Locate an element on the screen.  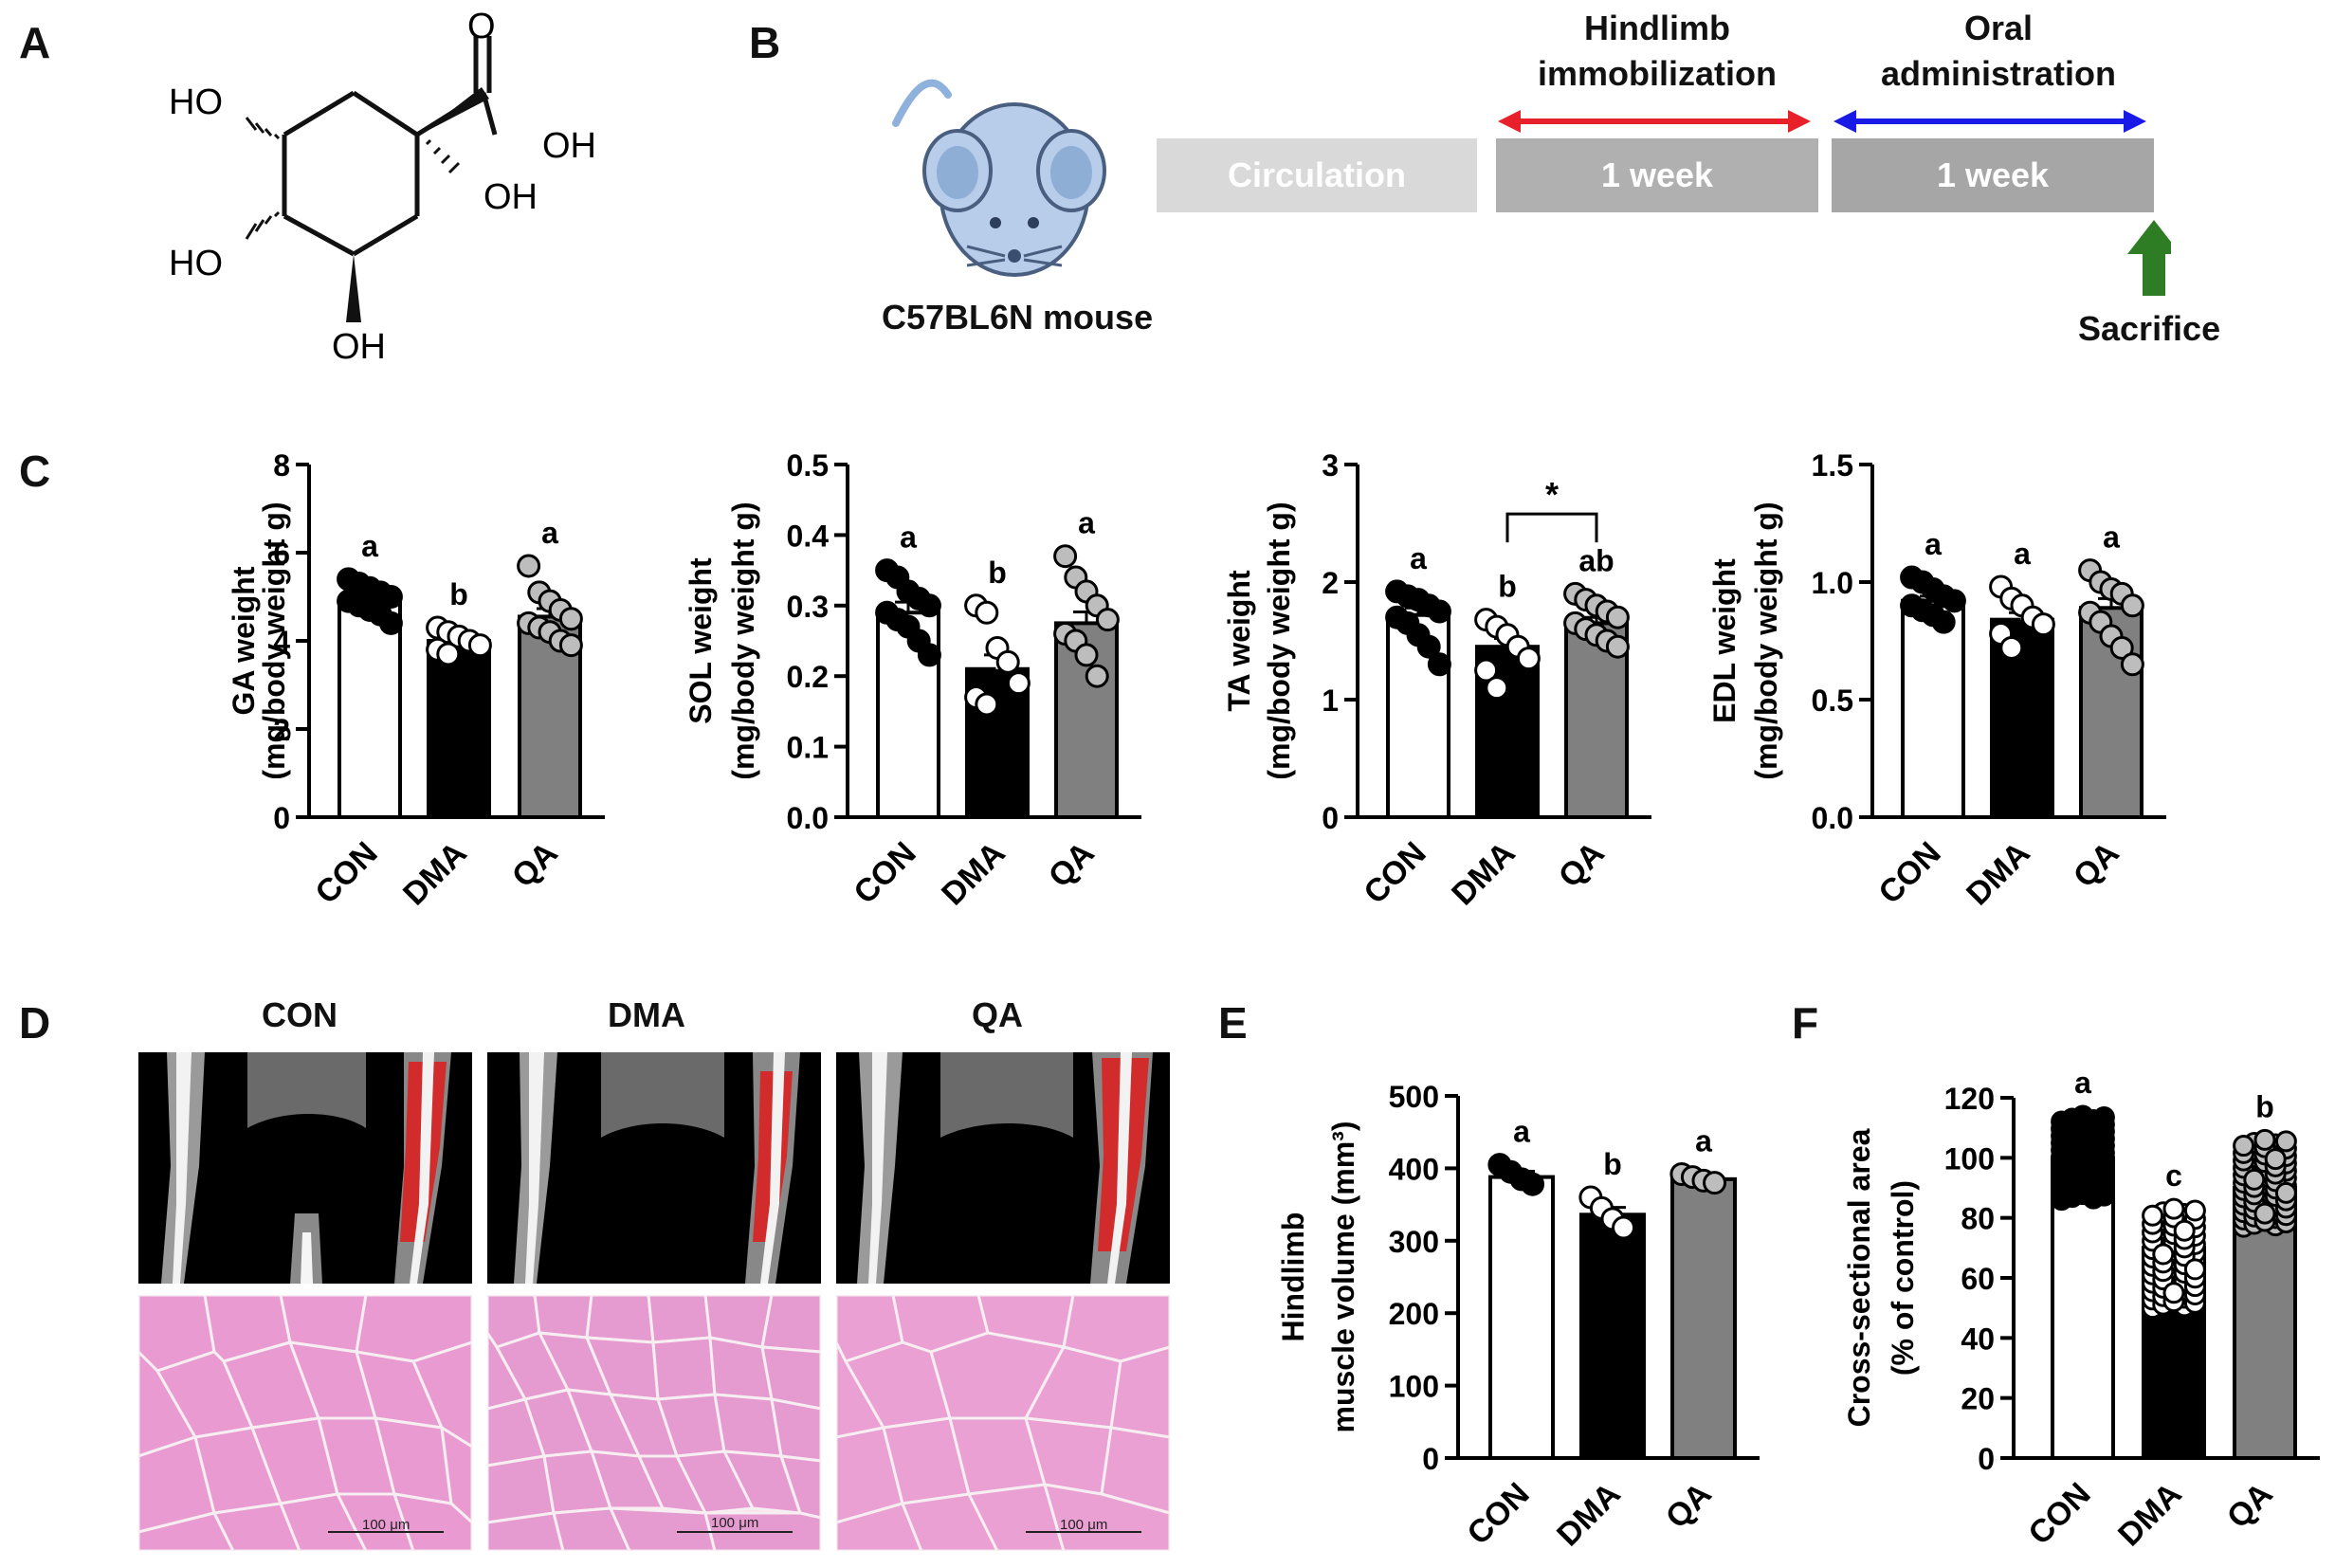
y-axis-label: GA weight is located at coordinates (244, 640).